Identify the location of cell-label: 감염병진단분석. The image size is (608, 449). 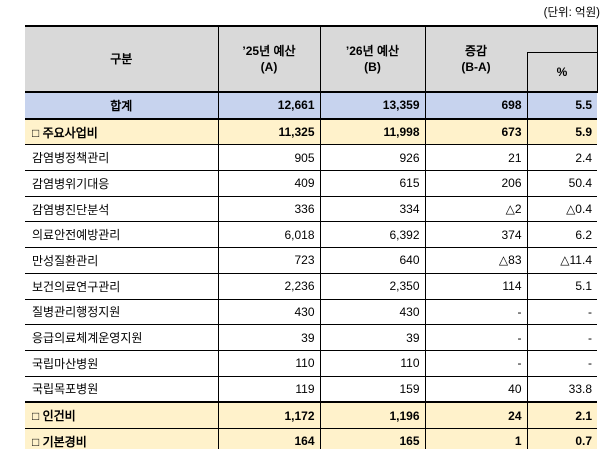
(121, 209).